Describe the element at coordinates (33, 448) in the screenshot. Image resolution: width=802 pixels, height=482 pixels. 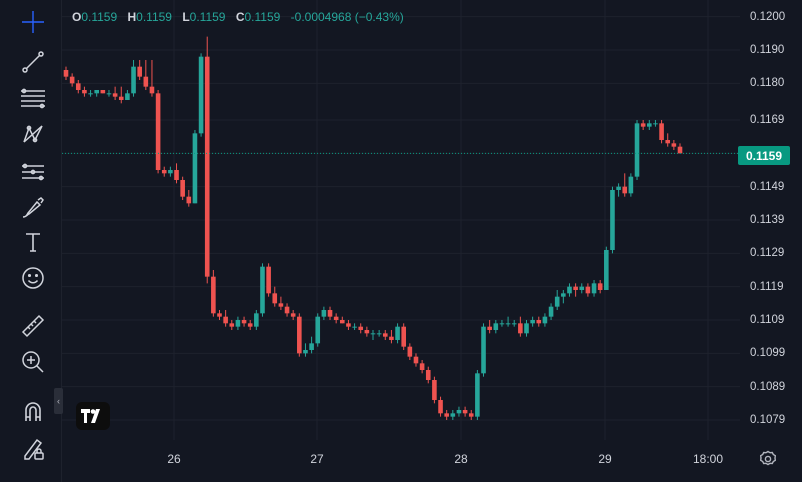
I see `lock-drawings-icon` at that location.